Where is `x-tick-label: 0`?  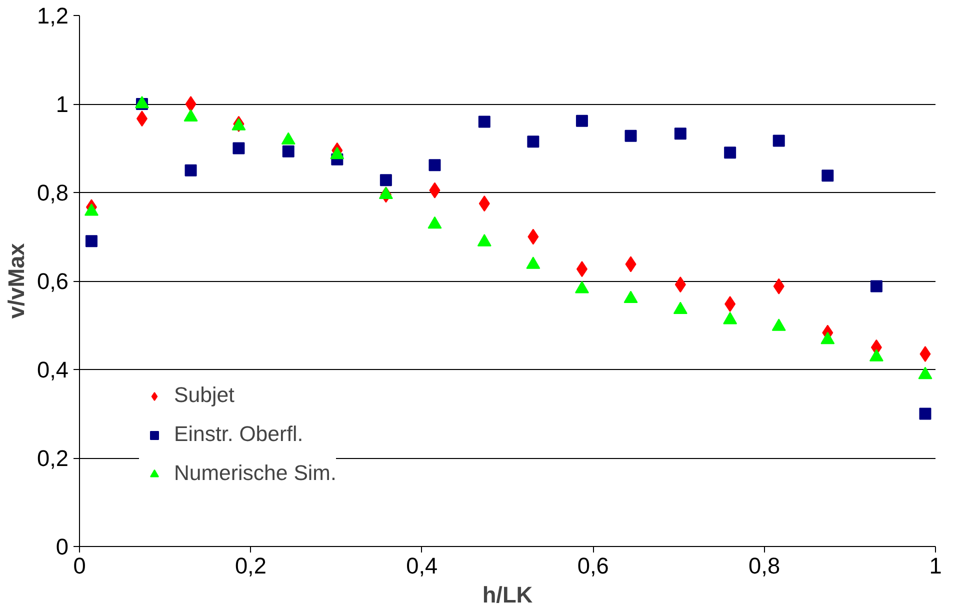
x-tick-label: 0 is located at coordinates (79, 565).